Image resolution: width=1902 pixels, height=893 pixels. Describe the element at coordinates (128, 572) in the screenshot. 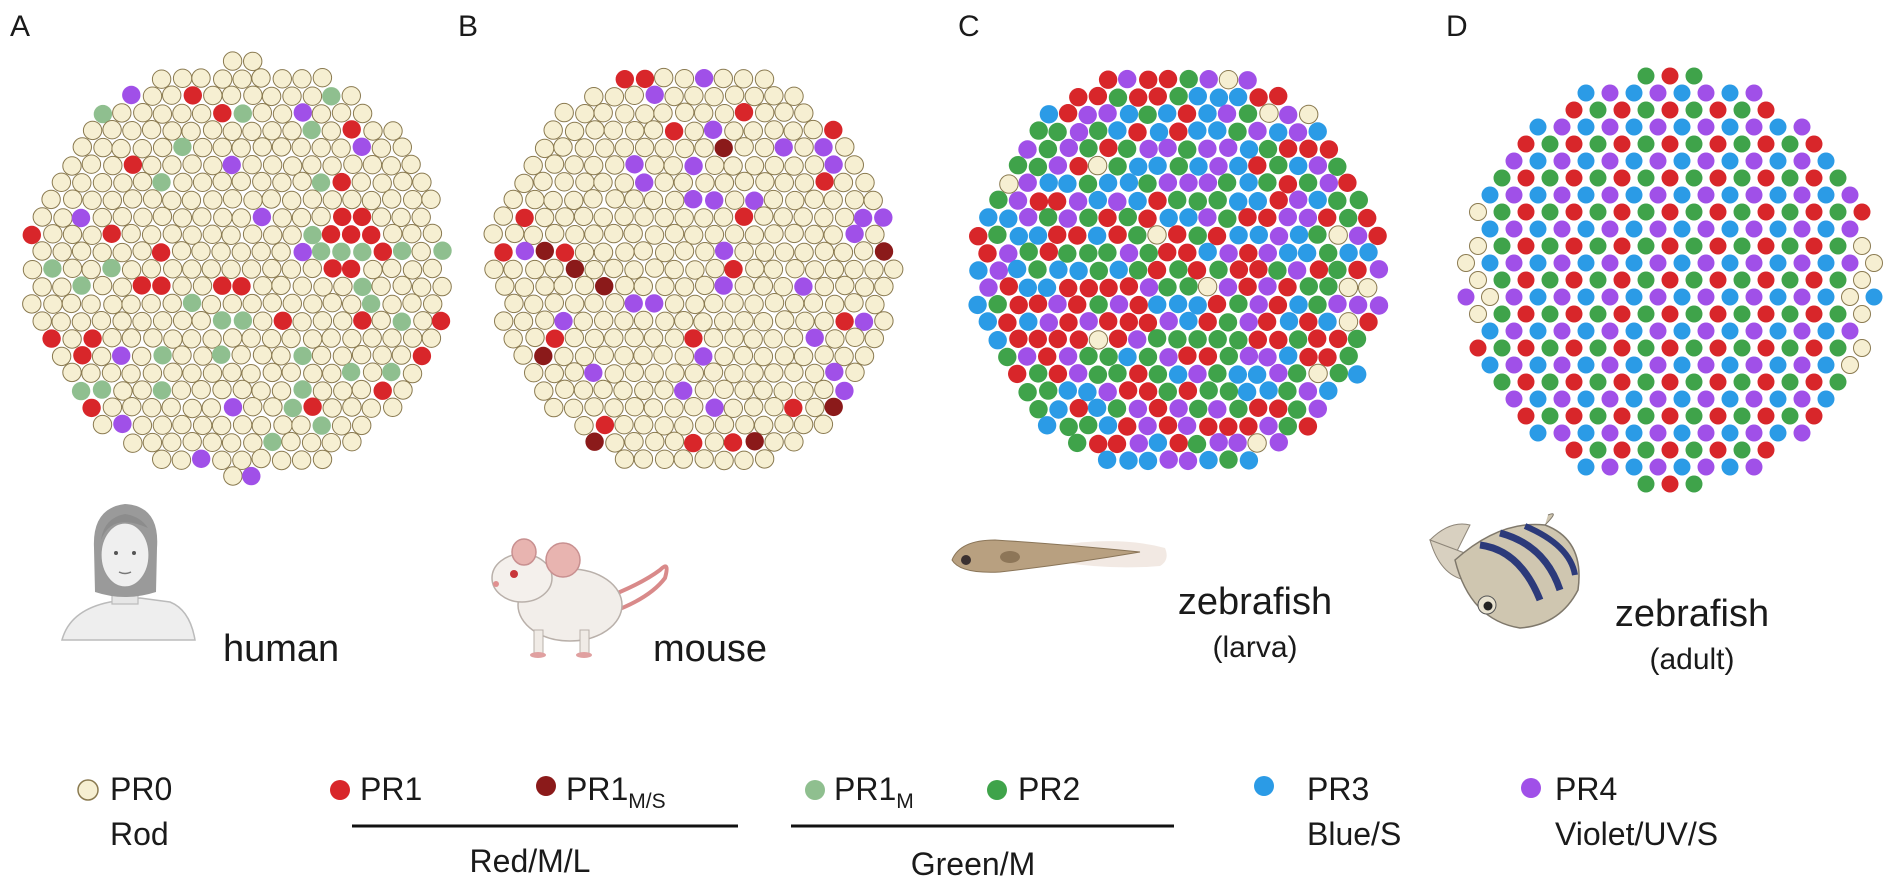

I see `human-icon` at that location.